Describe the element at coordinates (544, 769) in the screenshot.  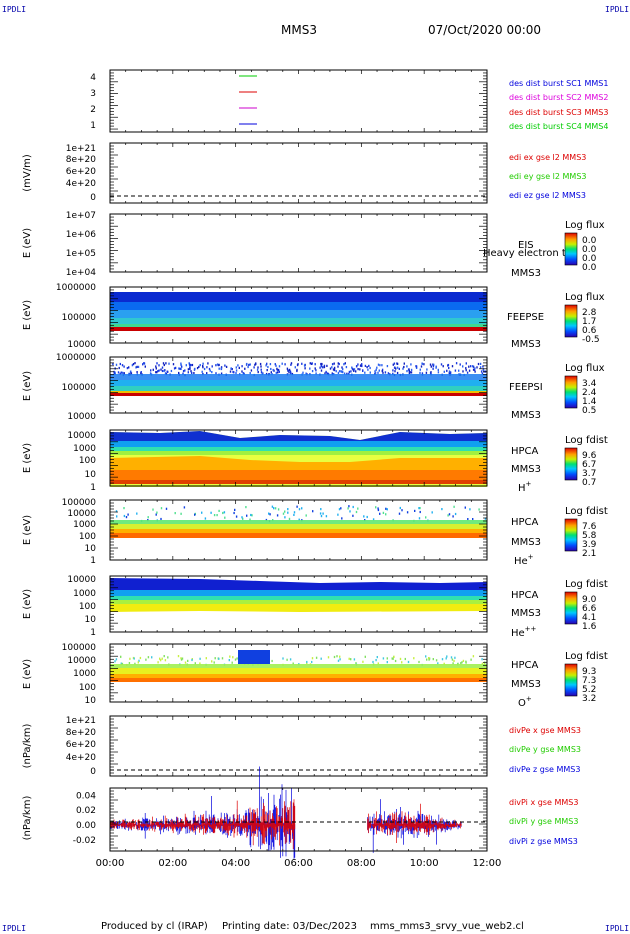
I see `legend-entry: divPe z gse MMS3` at that location.